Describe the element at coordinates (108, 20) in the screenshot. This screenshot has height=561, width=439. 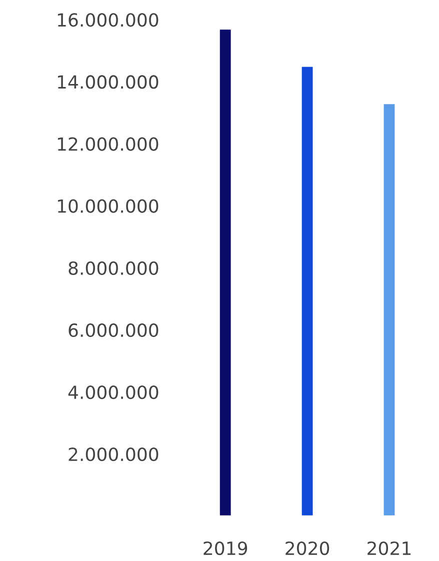
I see `y-tick-label: 16.000.000` at that location.